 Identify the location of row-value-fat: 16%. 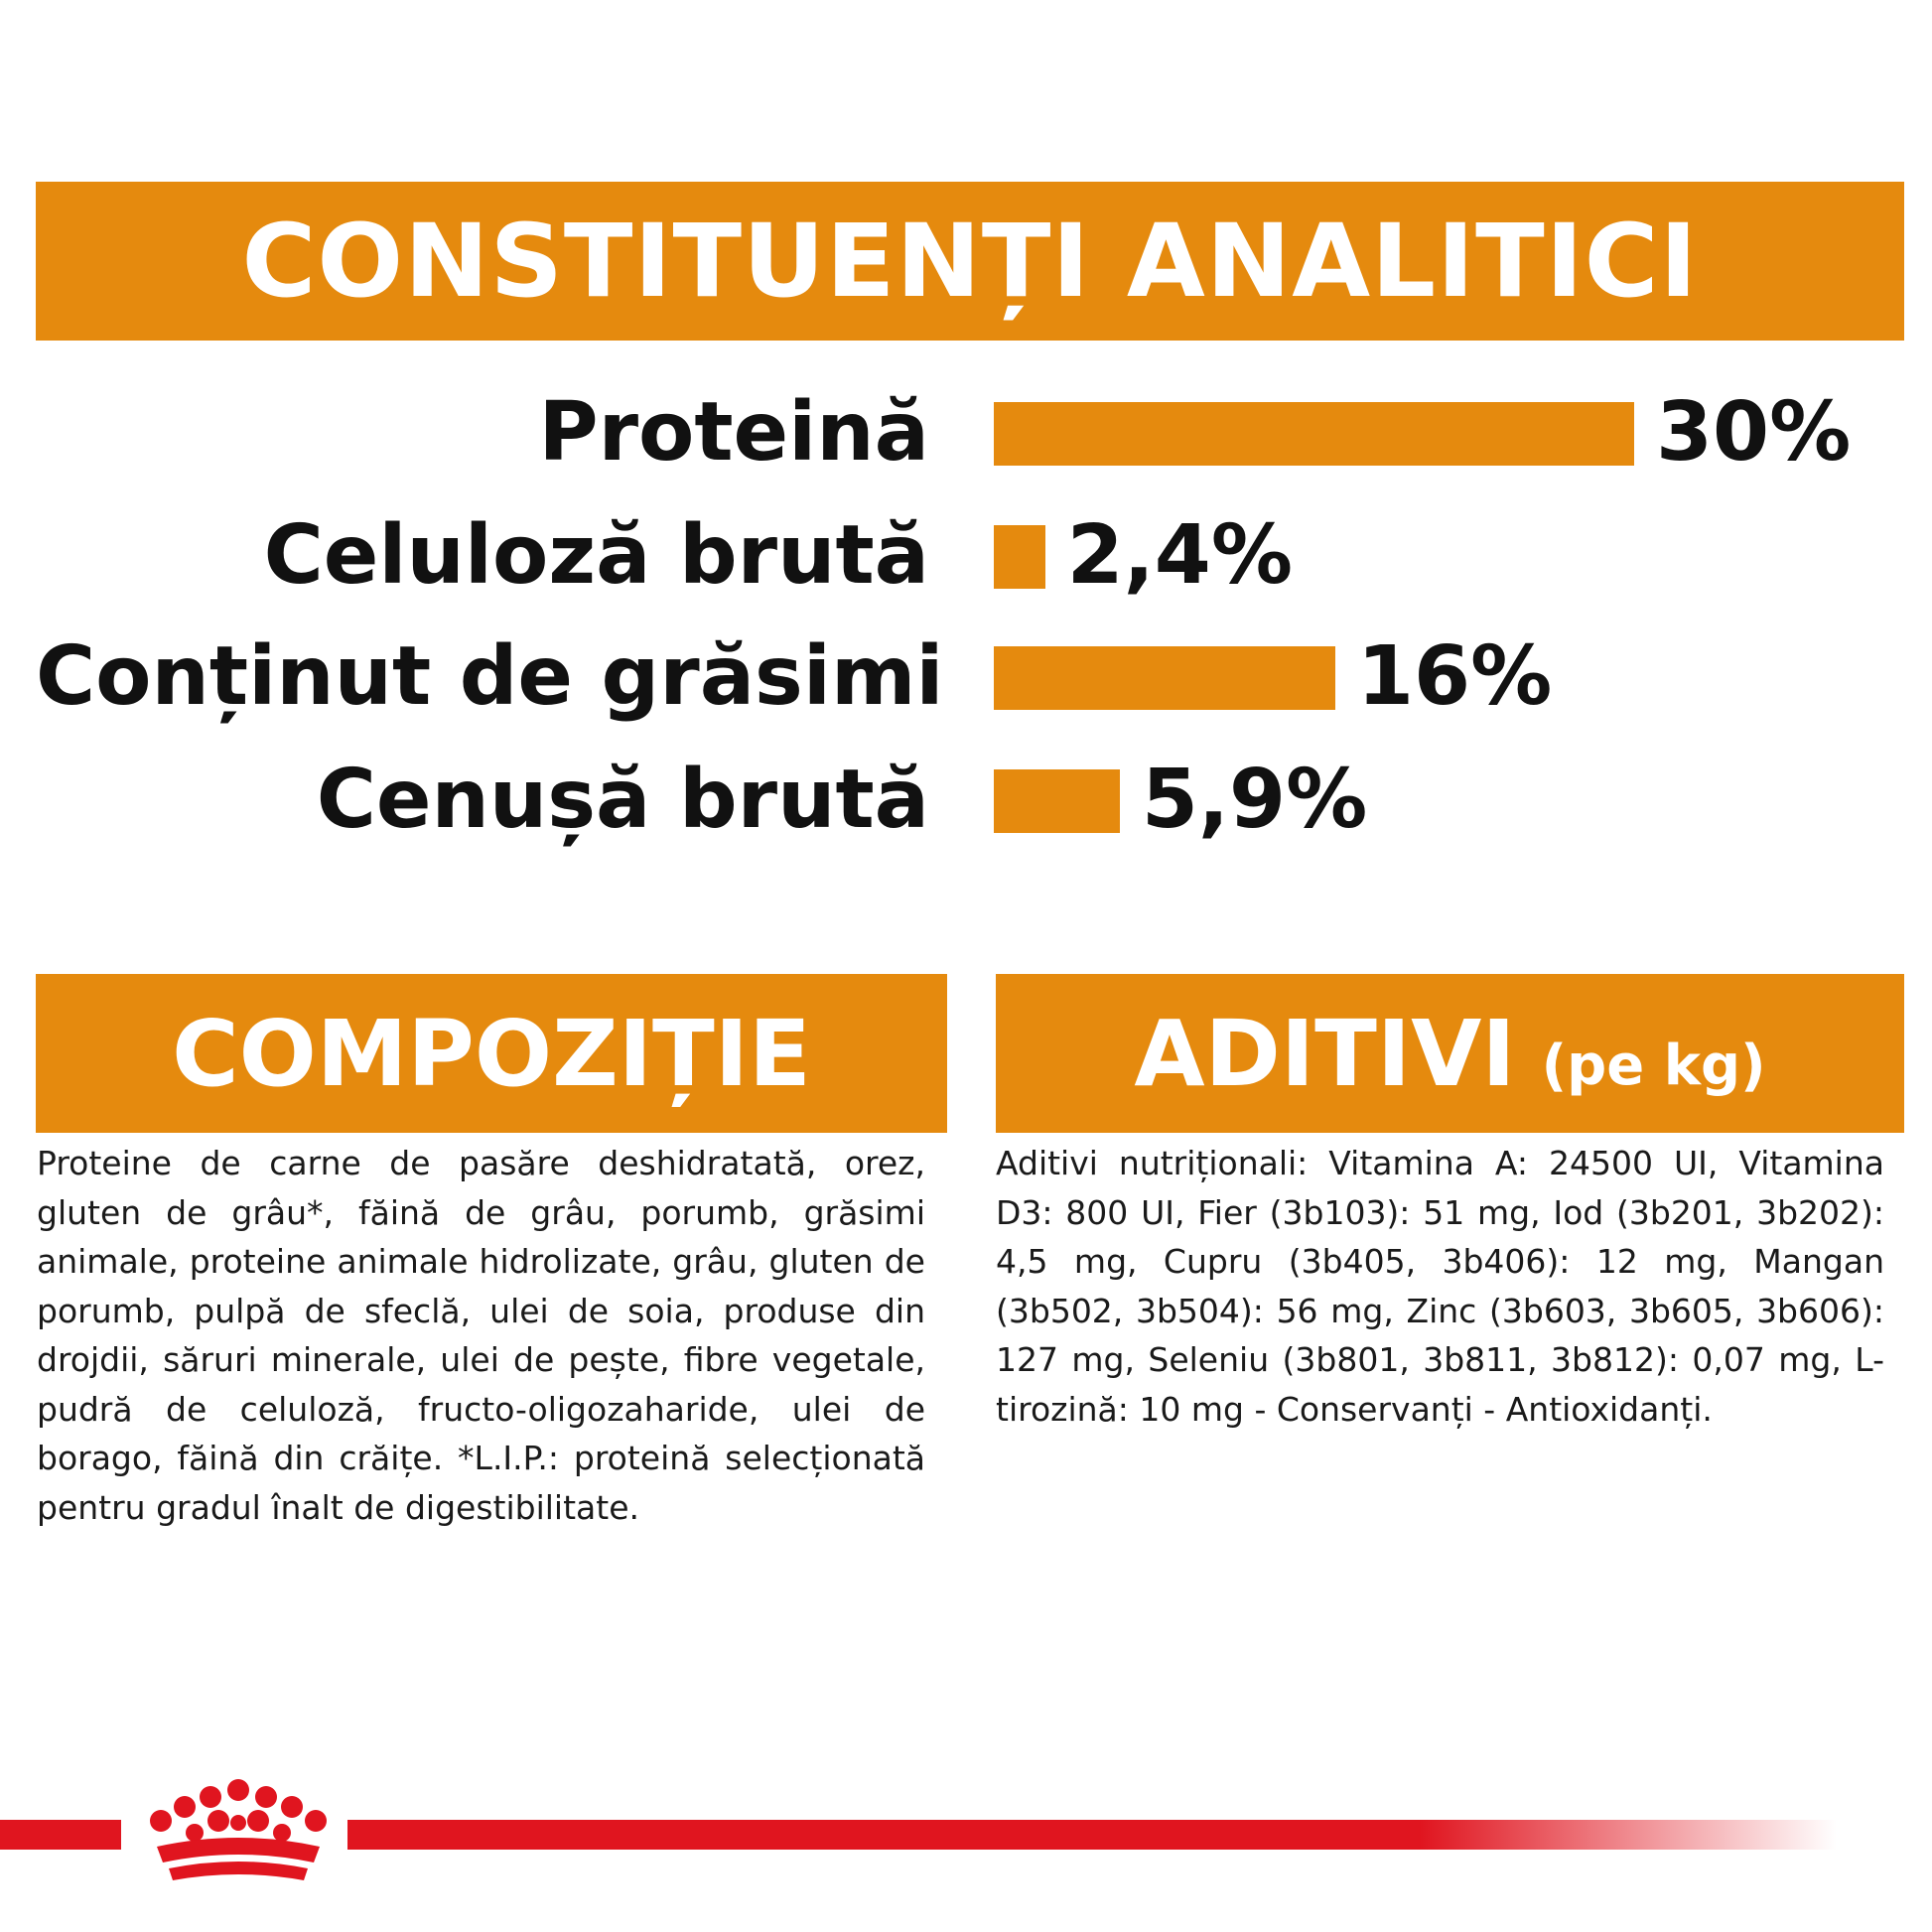
(1455, 676).